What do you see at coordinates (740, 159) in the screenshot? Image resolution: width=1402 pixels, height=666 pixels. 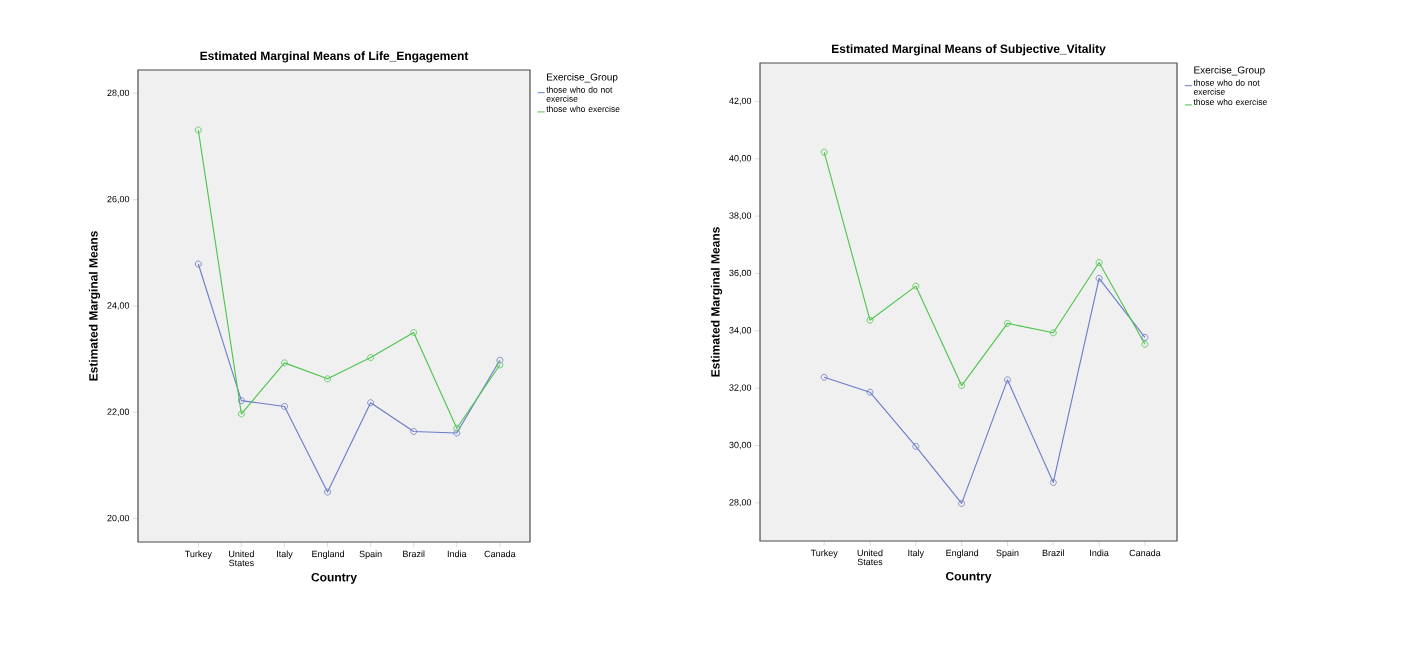 I see `y-tick-label: 40,00` at bounding box center [740, 159].